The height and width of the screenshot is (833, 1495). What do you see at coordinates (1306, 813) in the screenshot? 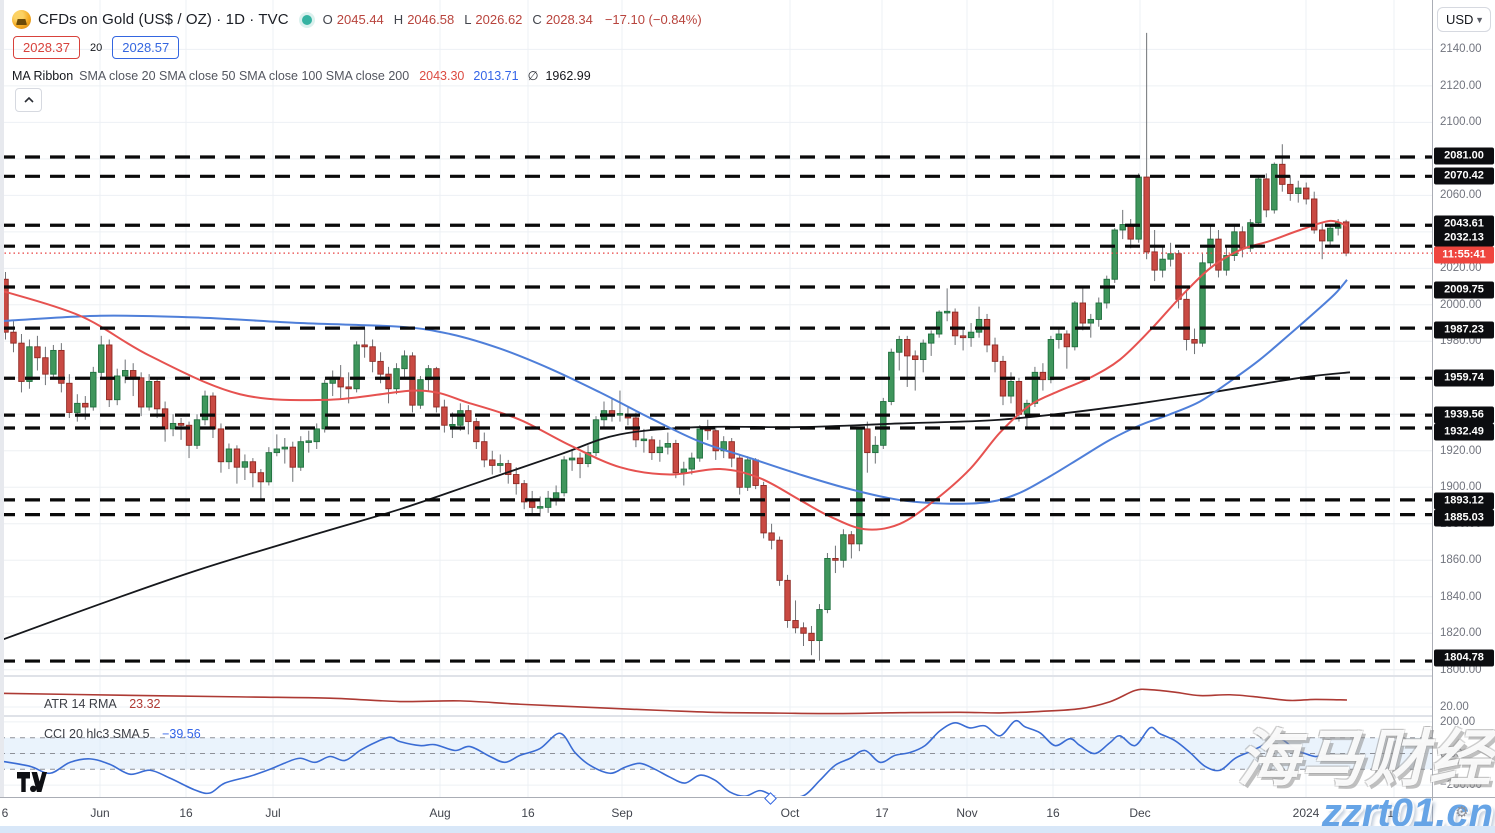
I see `time-tick: 2024` at bounding box center [1306, 813].